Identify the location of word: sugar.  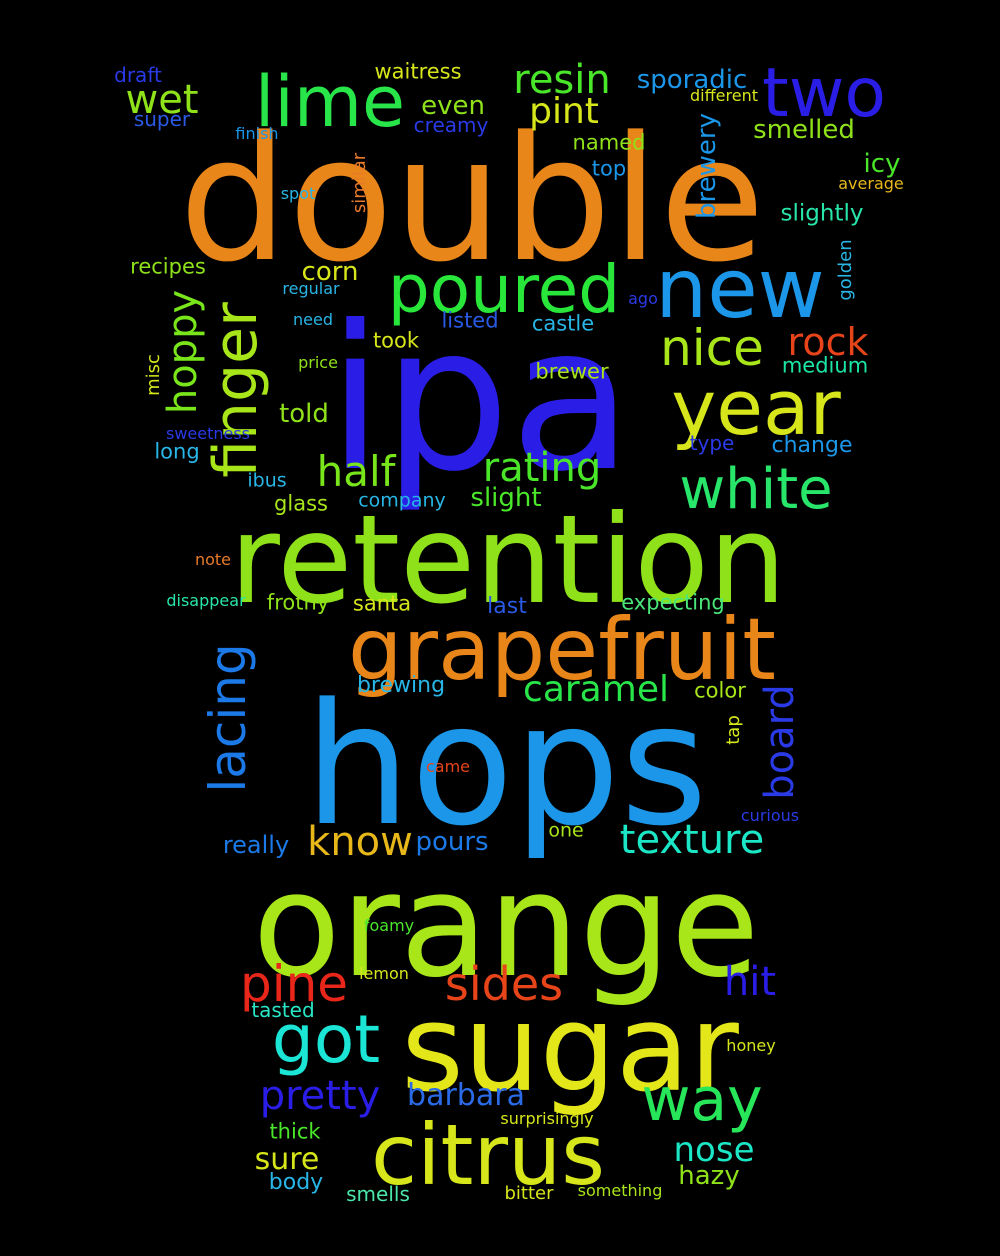
(570, 1049).